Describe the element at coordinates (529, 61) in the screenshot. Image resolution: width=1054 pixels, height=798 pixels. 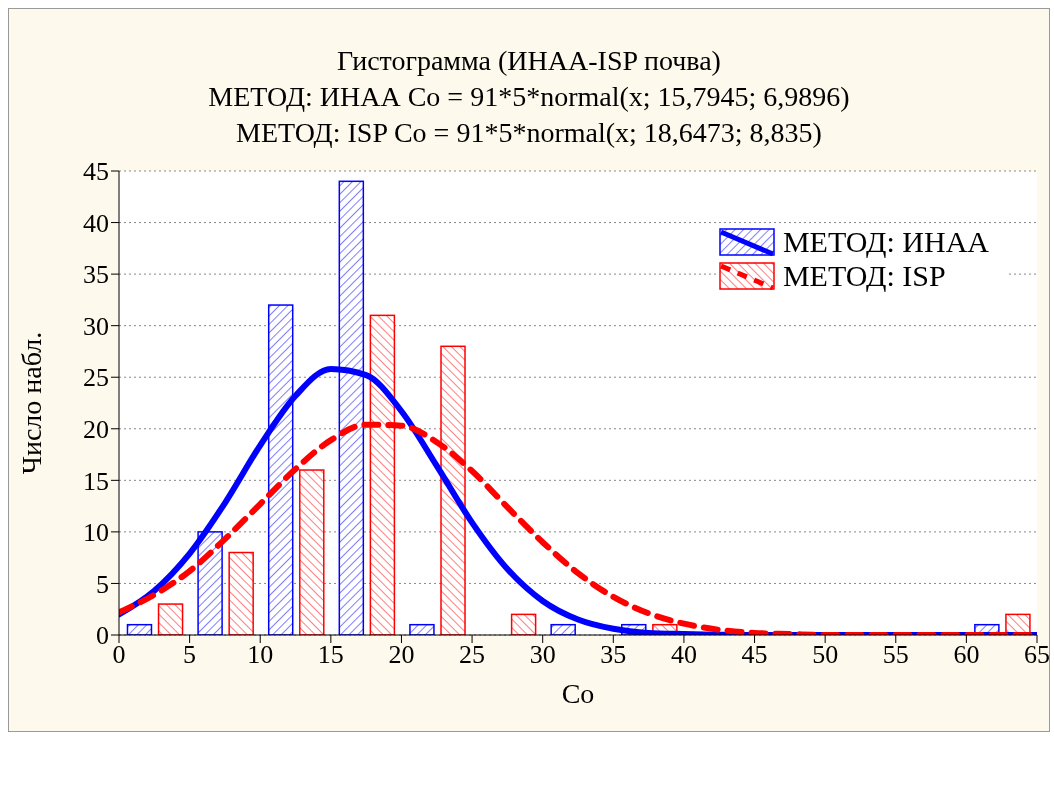
I see `chart-title: Гистограмма (ИНАА-ISP почва)` at that location.